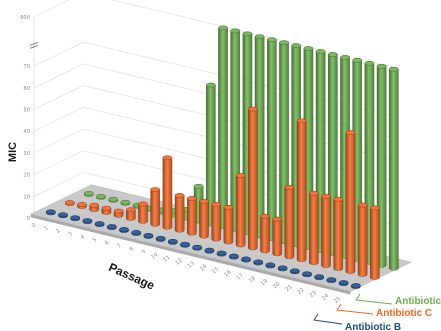 Image resolution: width=441 pixels, height=331 pixels. What do you see at coordinates (191, 265) in the screenshot?
I see `x-tick-label: 13` at bounding box center [191, 265].